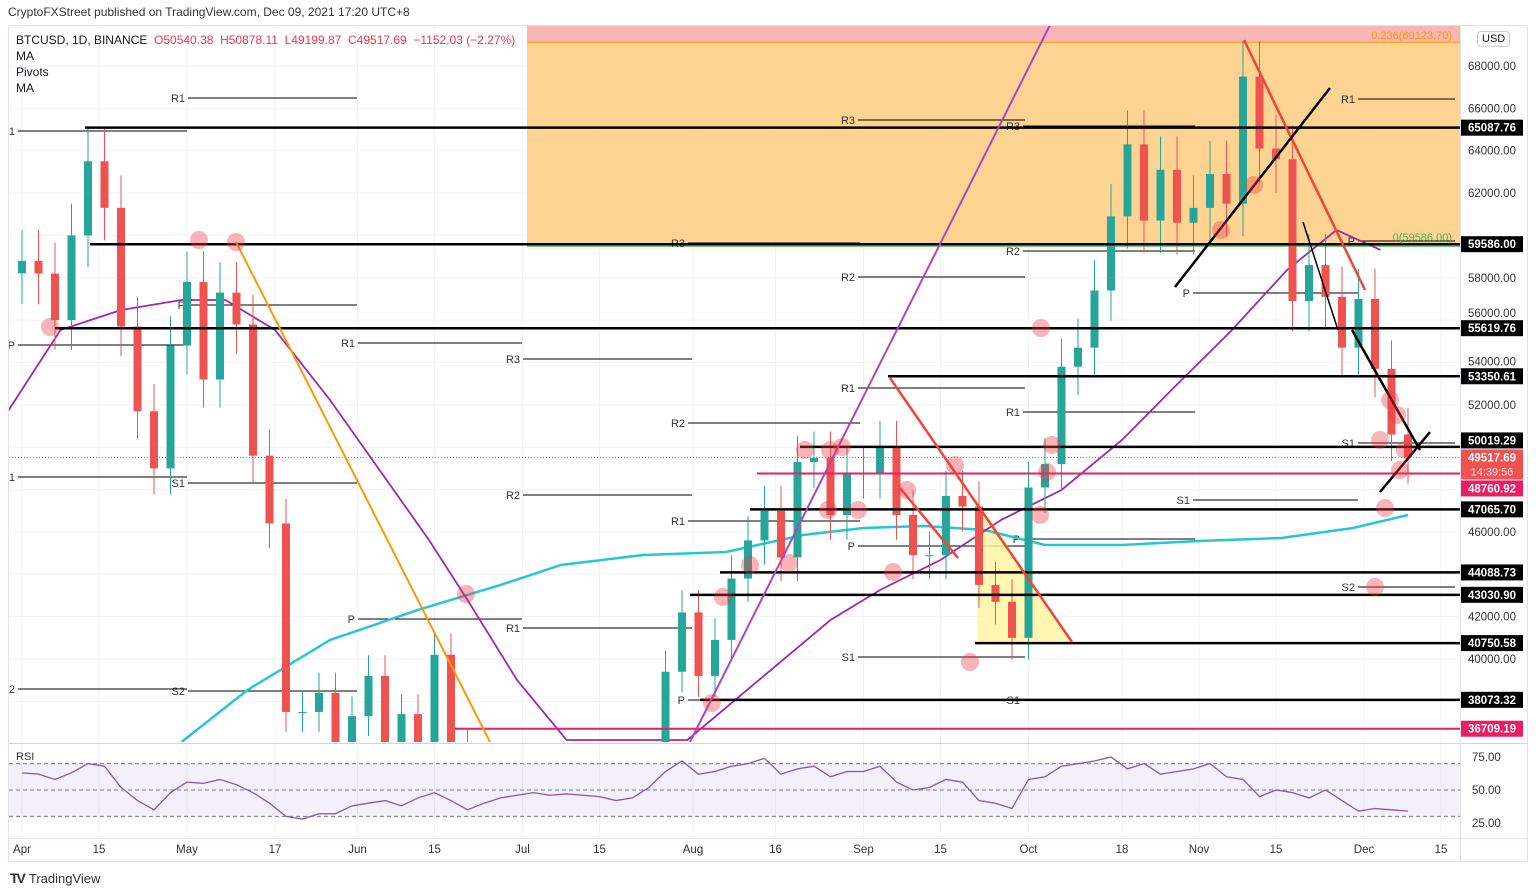 This screenshot has width=1536, height=895. I want to click on time-tick-label: 15, so click(1441, 850).